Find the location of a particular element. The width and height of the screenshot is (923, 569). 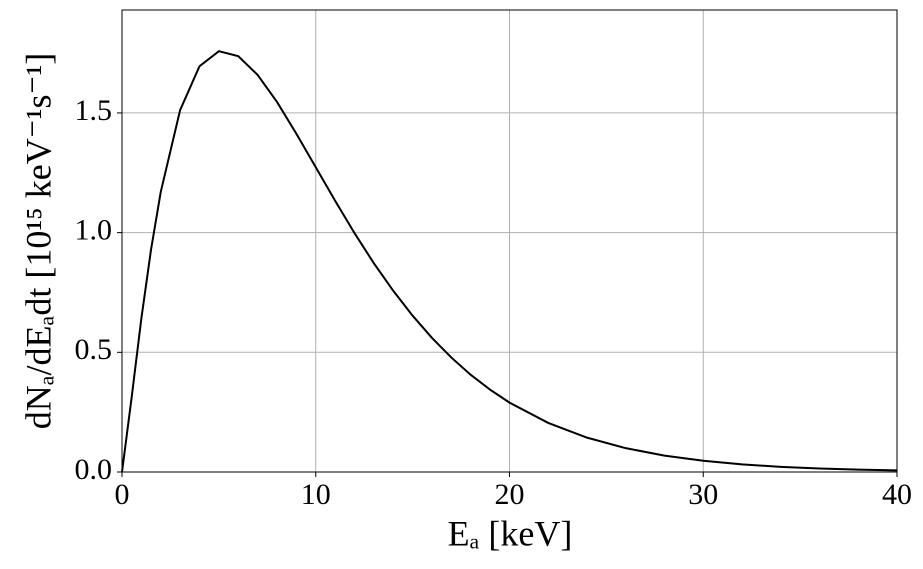

y-tick-label: 0.0 is located at coordinates (94, 469).